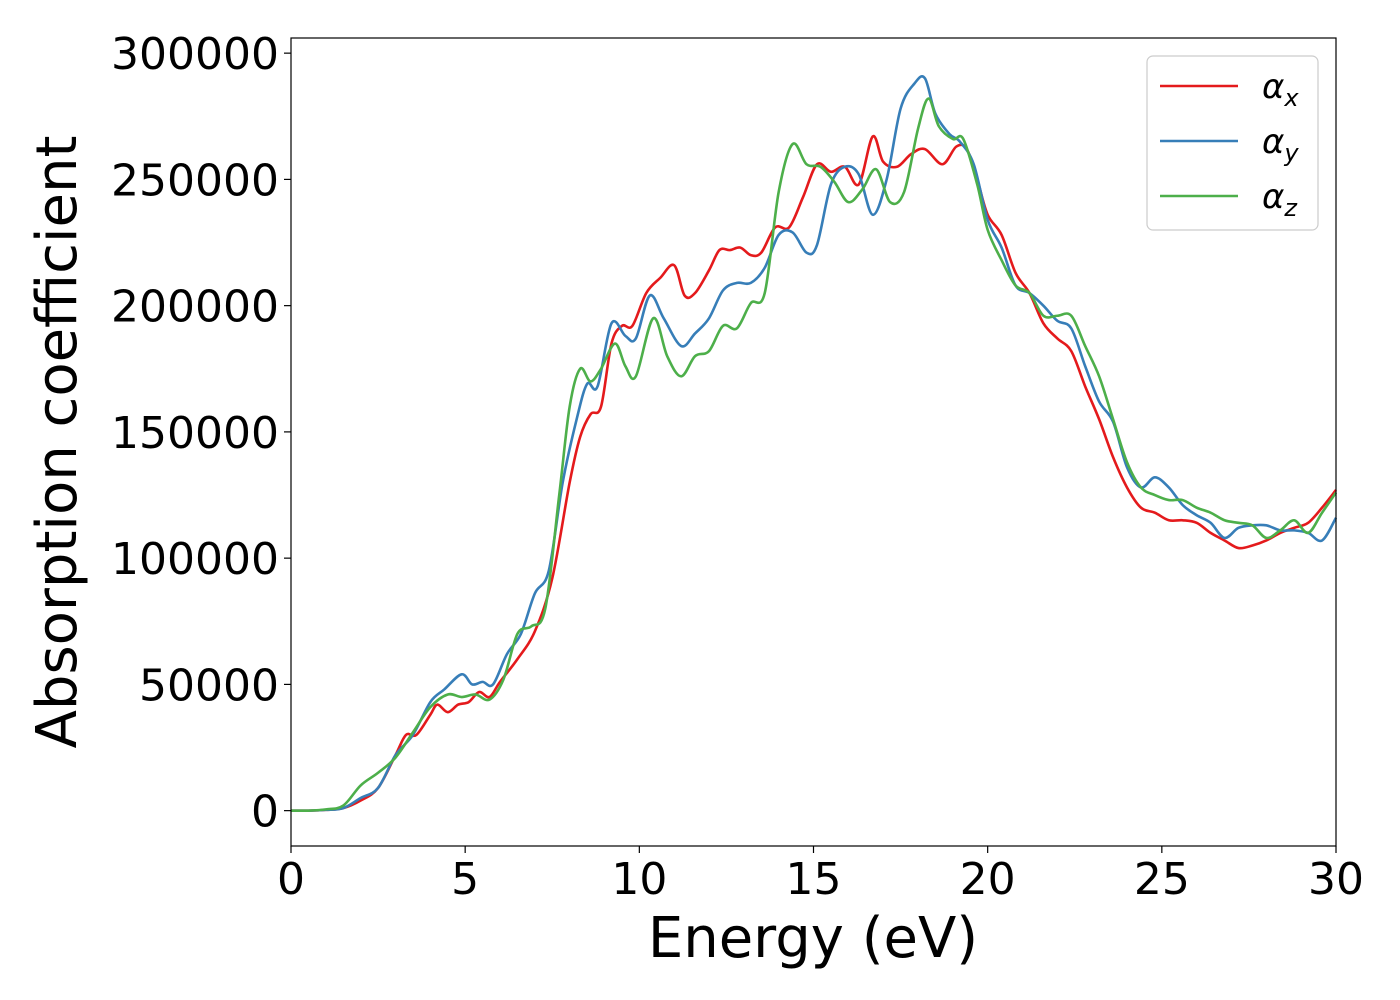  Describe the element at coordinates (57, 442) in the screenshot. I see `y-axis-label: Absorption coefficient` at that location.